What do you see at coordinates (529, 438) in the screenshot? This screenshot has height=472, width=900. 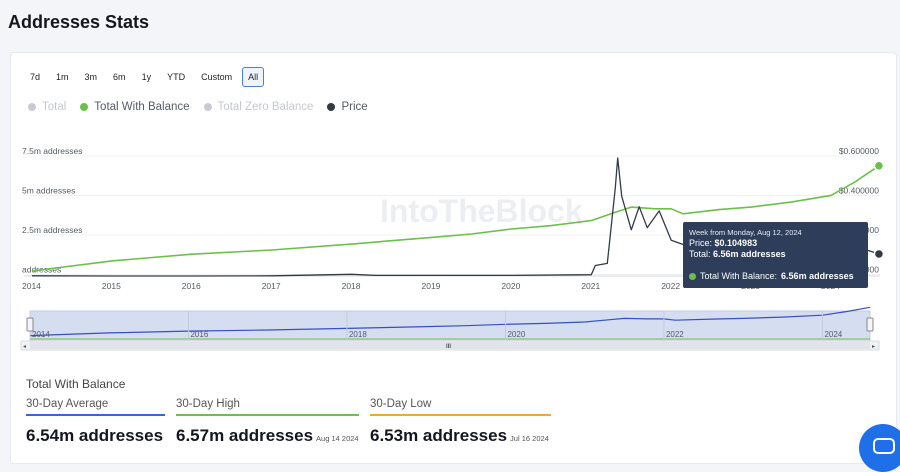 I see `stat-date: Jul 16 2024` at bounding box center [529, 438].